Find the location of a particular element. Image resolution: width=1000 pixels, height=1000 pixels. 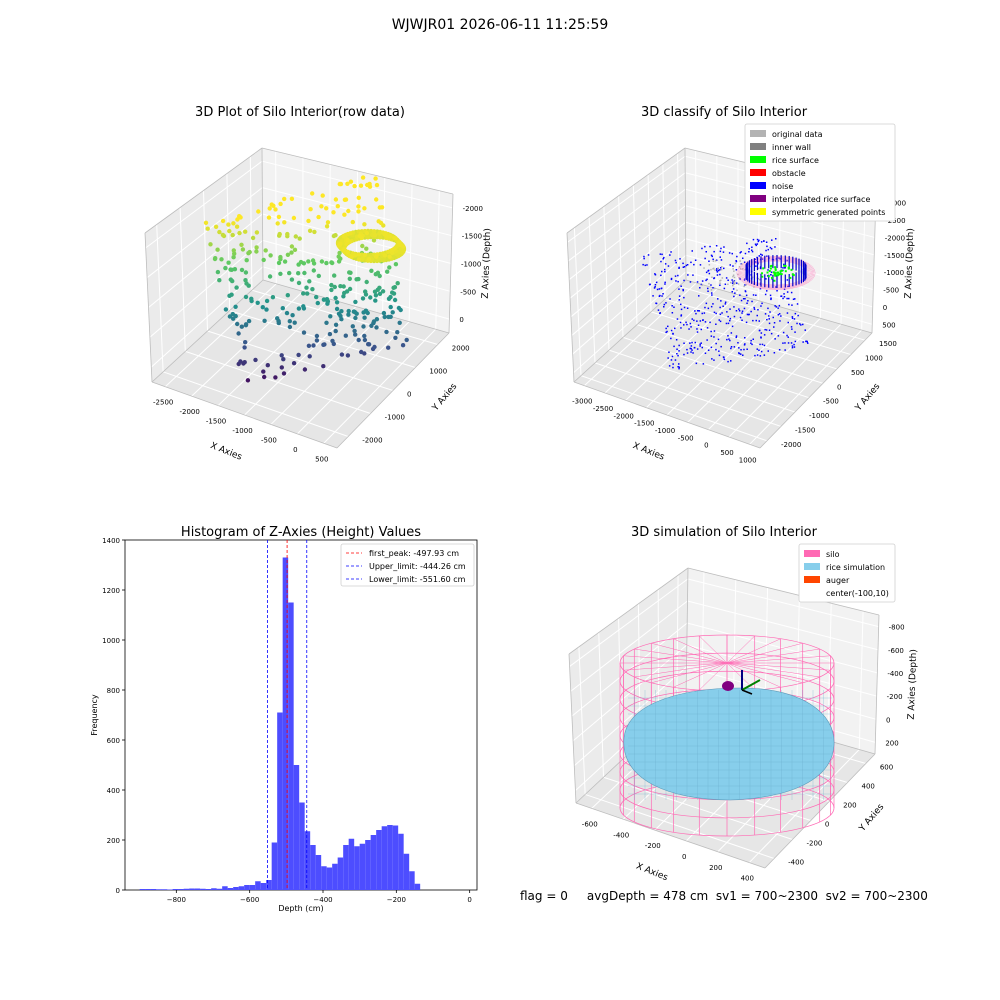

z-axis-label: Z Axies (Depth) is located at coordinates (913, 684).